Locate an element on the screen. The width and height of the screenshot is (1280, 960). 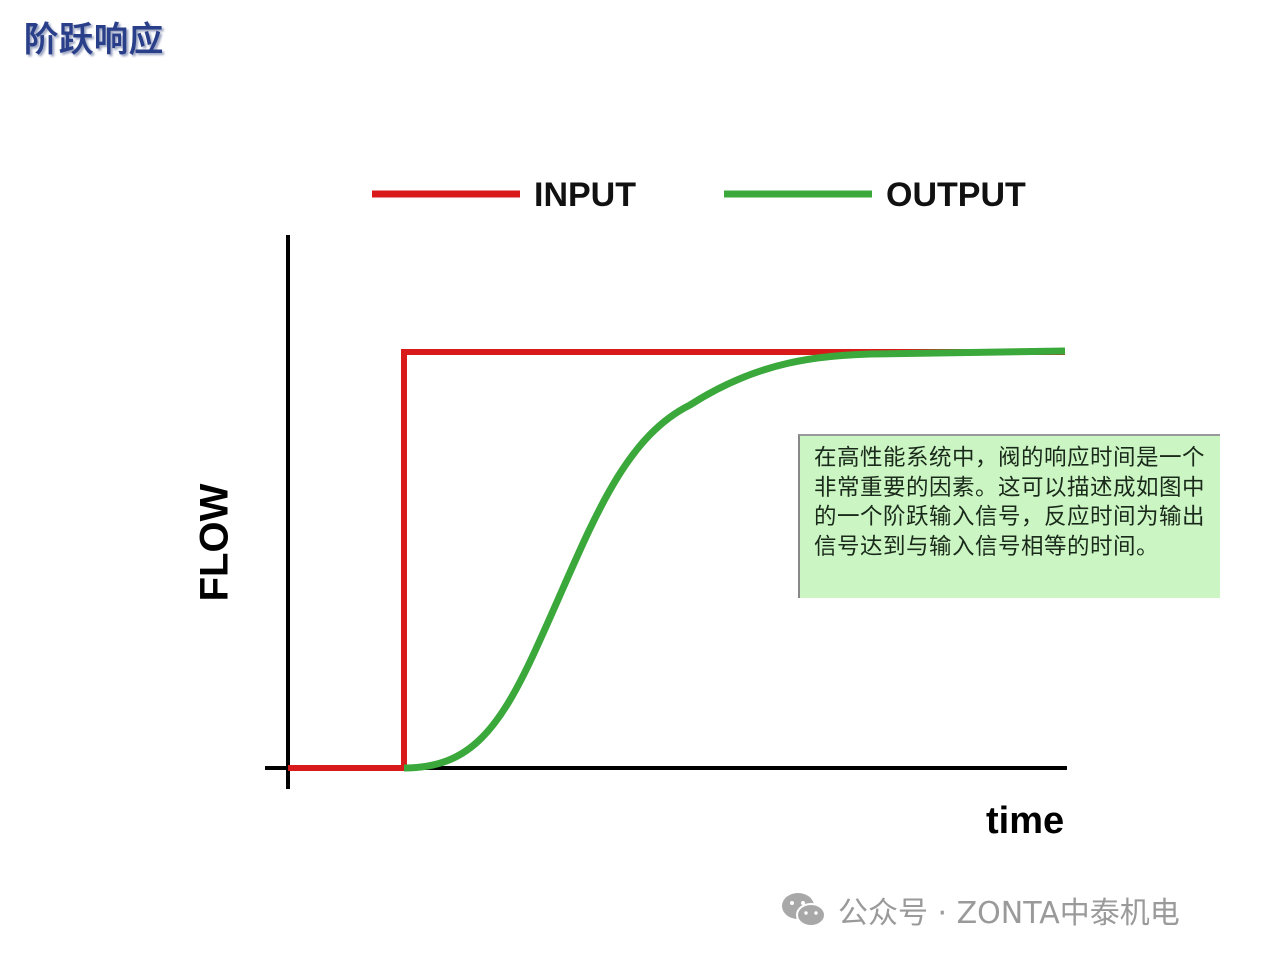
legend-input-label: INPUT is located at coordinates (585, 195).